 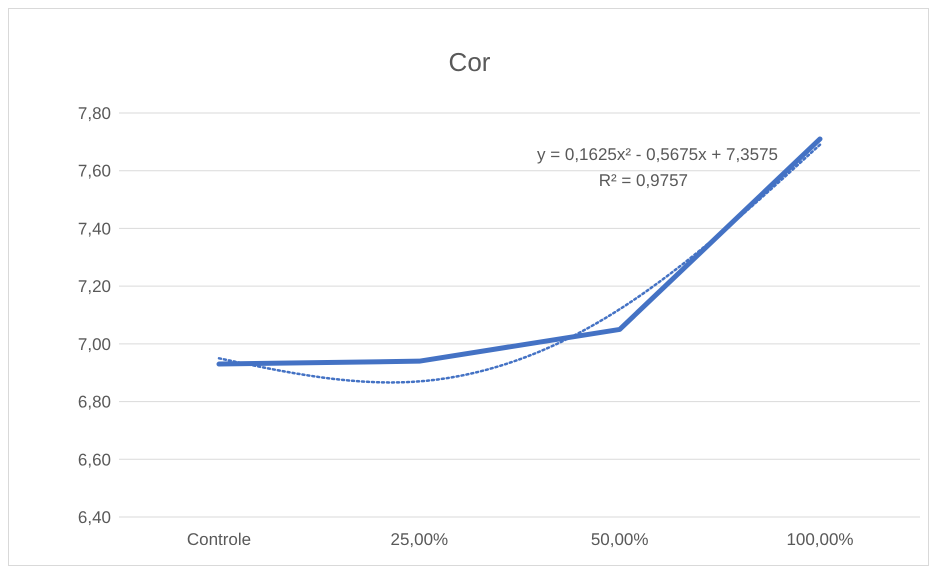 What do you see at coordinates (94, 344) in the screenshot?
I see `y-tick-label: 7,00` at bounding box center [94, 344].